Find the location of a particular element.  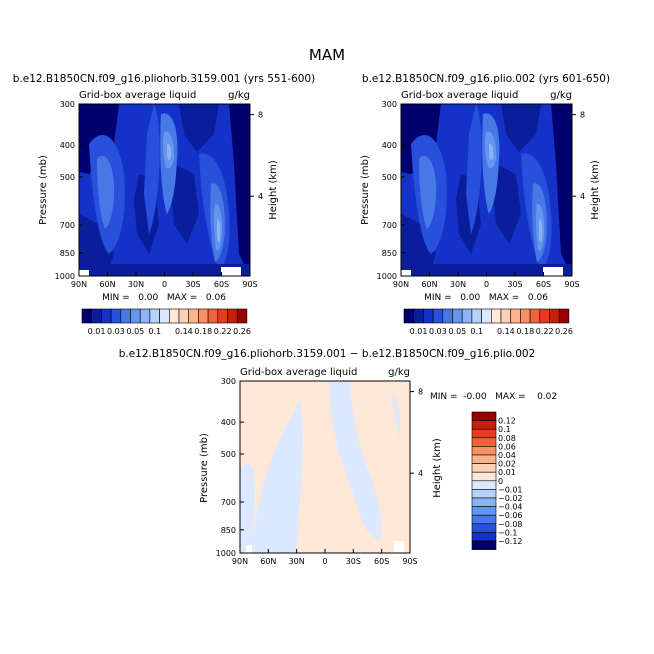

panel-2-contour-field is located at coordinates (486, 190).